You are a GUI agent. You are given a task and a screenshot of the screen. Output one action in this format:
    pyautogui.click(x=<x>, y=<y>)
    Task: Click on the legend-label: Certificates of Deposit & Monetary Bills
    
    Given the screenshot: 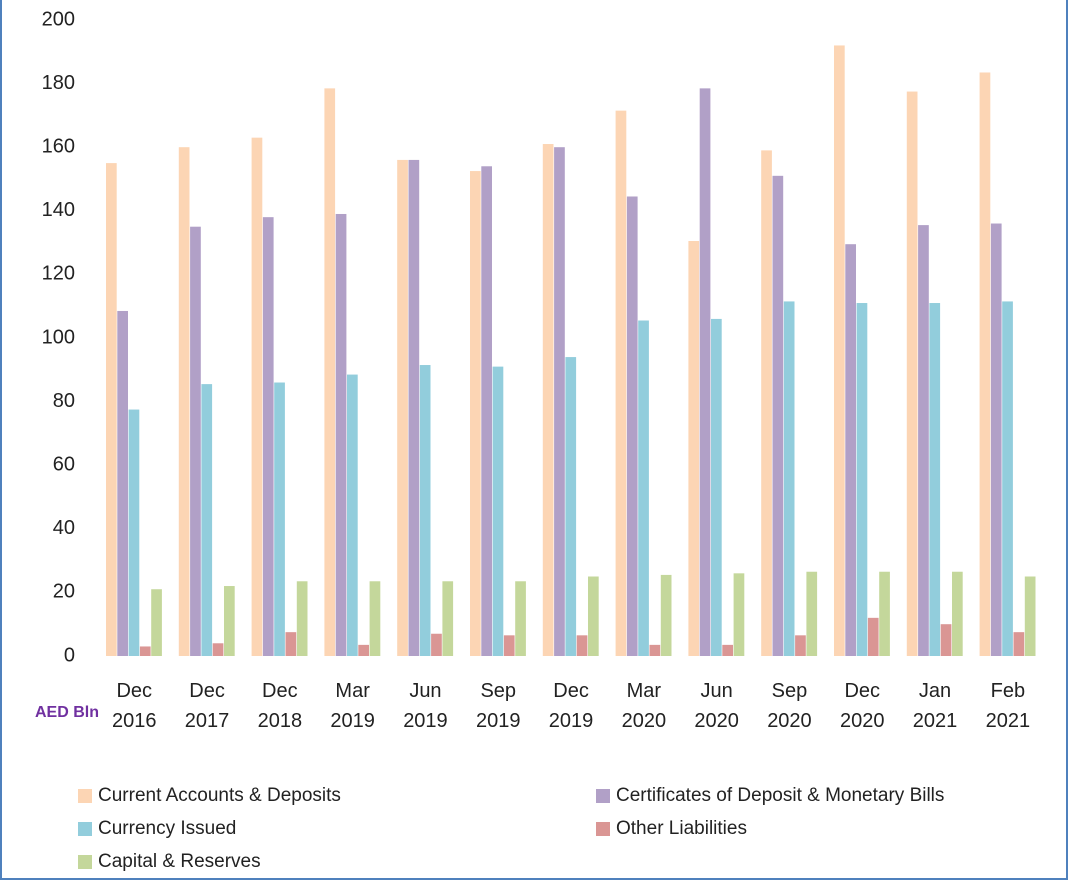 What is the action you would take?
    pyautogui.click(x=780, y=795)
    